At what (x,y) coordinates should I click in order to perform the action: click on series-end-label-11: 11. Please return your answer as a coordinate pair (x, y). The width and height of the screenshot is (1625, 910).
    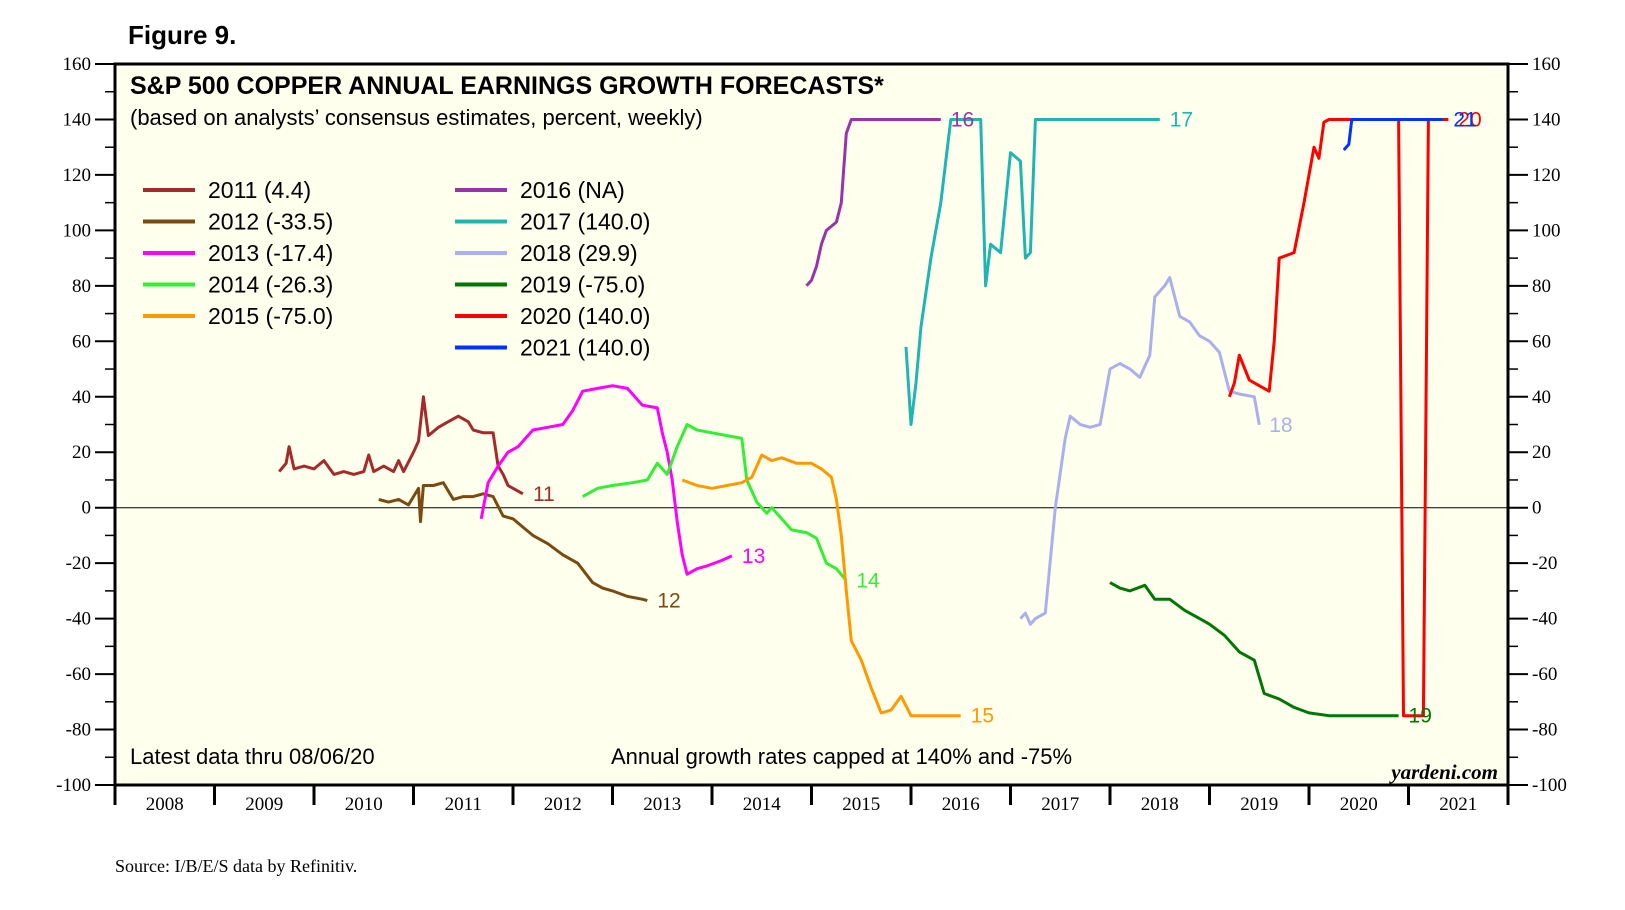
    Looking at the image, I should click on (544, 494).